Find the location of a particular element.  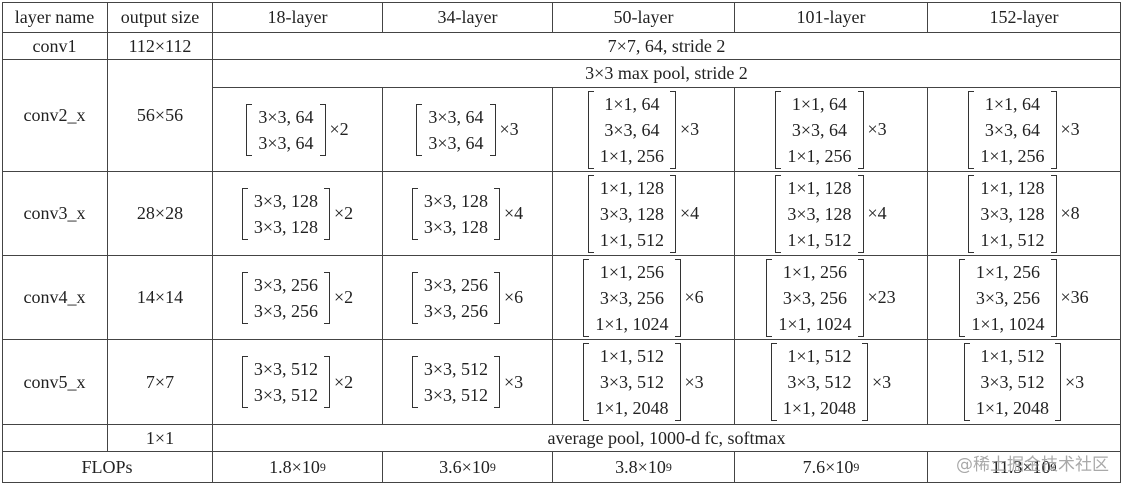

block-cell: 1×1, 256 3×3, 256 1×1, 1024 ×23 is located at coordinates (831, 298).